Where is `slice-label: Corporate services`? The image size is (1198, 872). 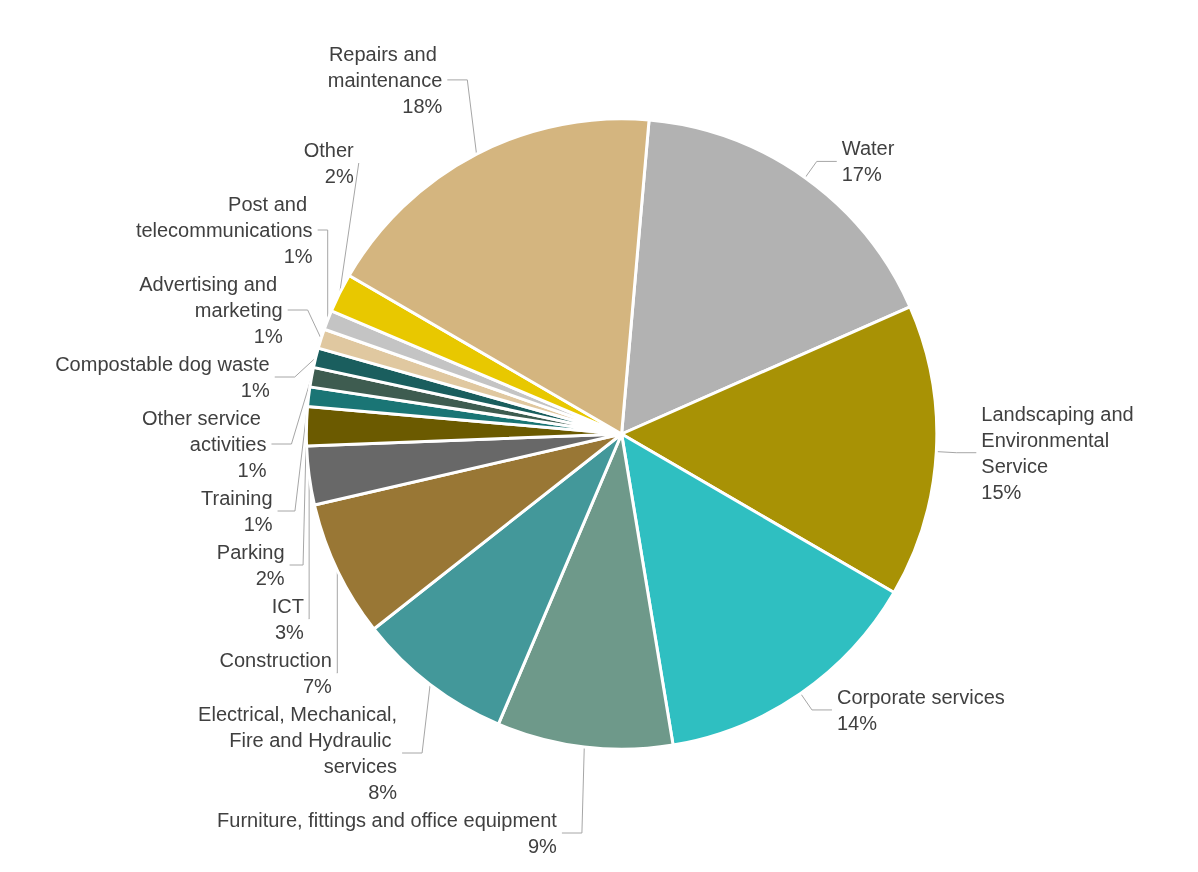 slice-label: Corporate services is located at coordinates (920, 696).